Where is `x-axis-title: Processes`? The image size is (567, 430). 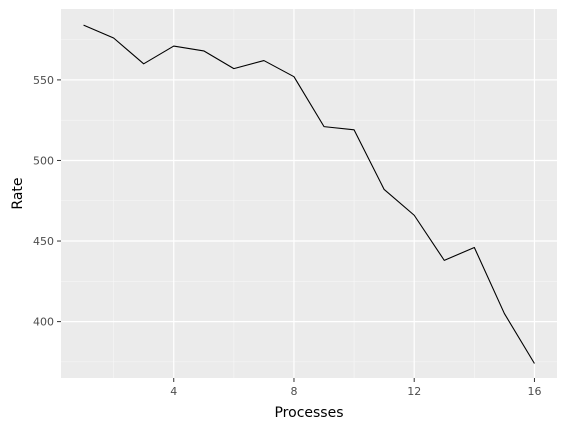
x-axis-title: Processes is located at coordinates (308, 413).